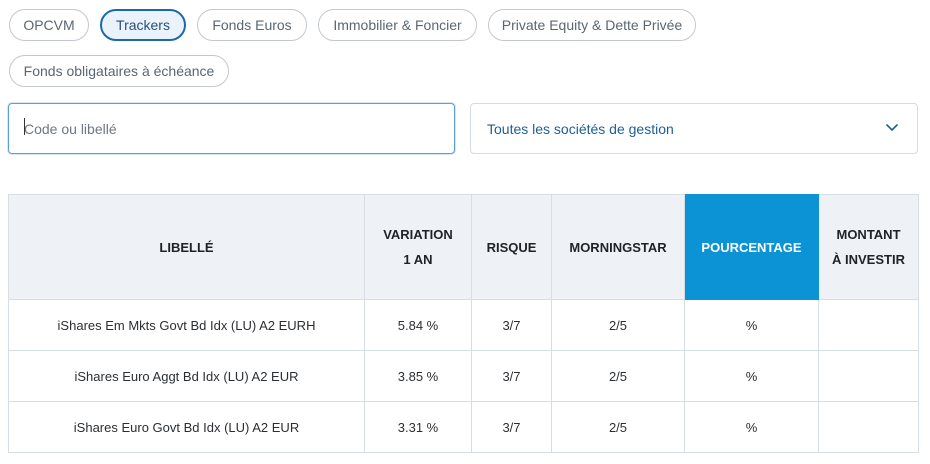 The image size is (930, 464). I want to click on column-header-amount: MONTANT À INVESTIR, so click(868, 247).